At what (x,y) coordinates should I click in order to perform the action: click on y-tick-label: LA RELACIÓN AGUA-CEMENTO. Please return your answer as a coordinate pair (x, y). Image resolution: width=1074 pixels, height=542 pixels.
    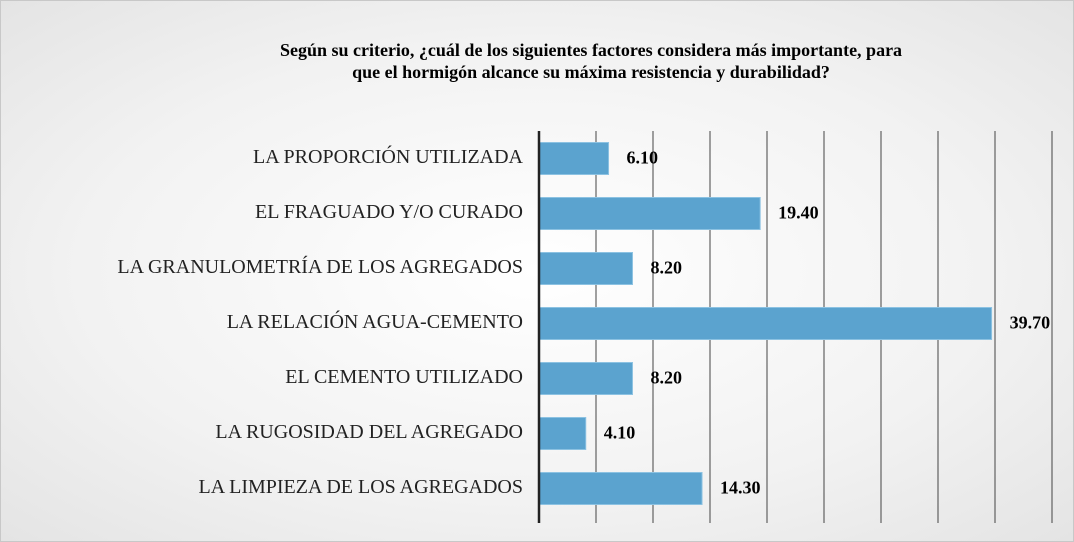
    Looking at the image, I should click on (375, 321).